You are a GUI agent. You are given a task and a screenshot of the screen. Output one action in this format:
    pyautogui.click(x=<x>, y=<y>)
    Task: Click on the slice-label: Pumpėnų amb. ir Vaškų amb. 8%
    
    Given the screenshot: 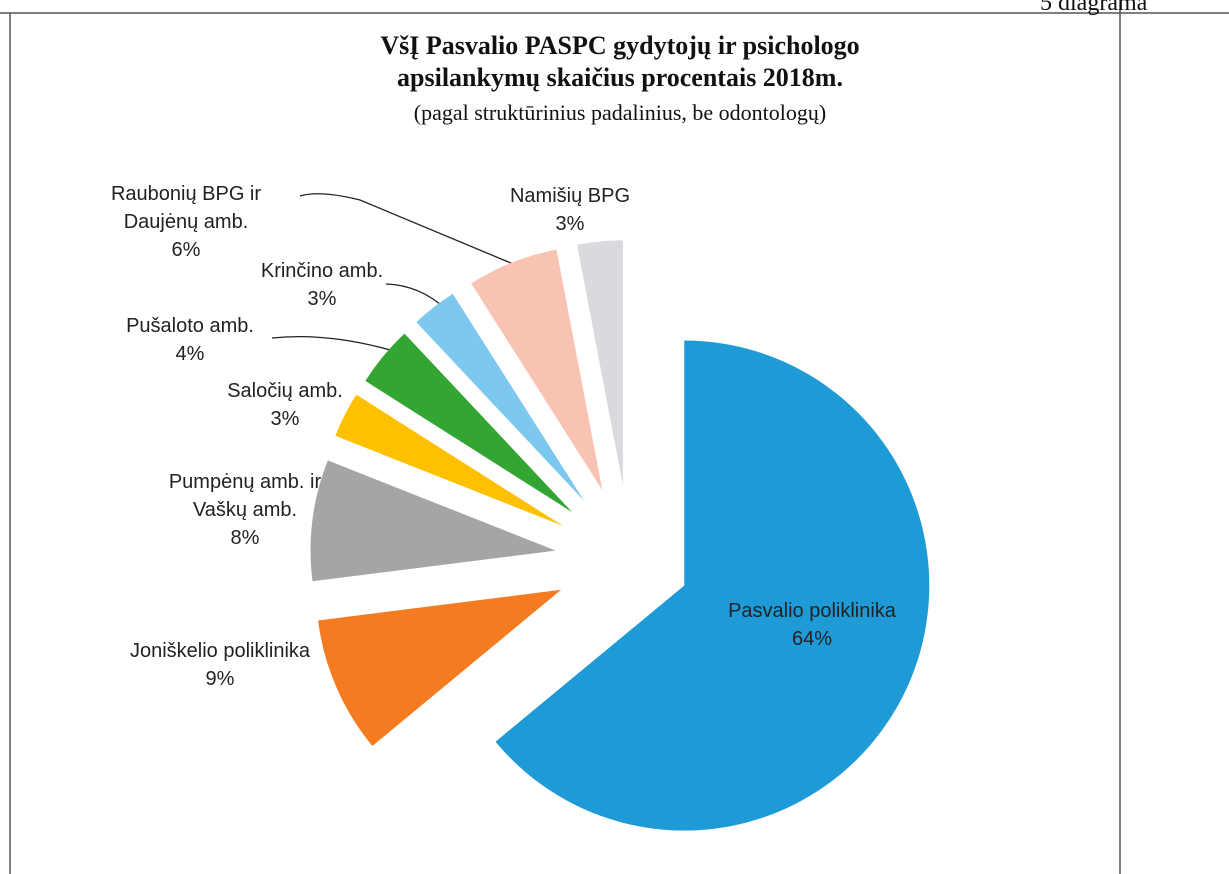 What is the action you would take?
    pyautogui.click(x=245, y=510)
    